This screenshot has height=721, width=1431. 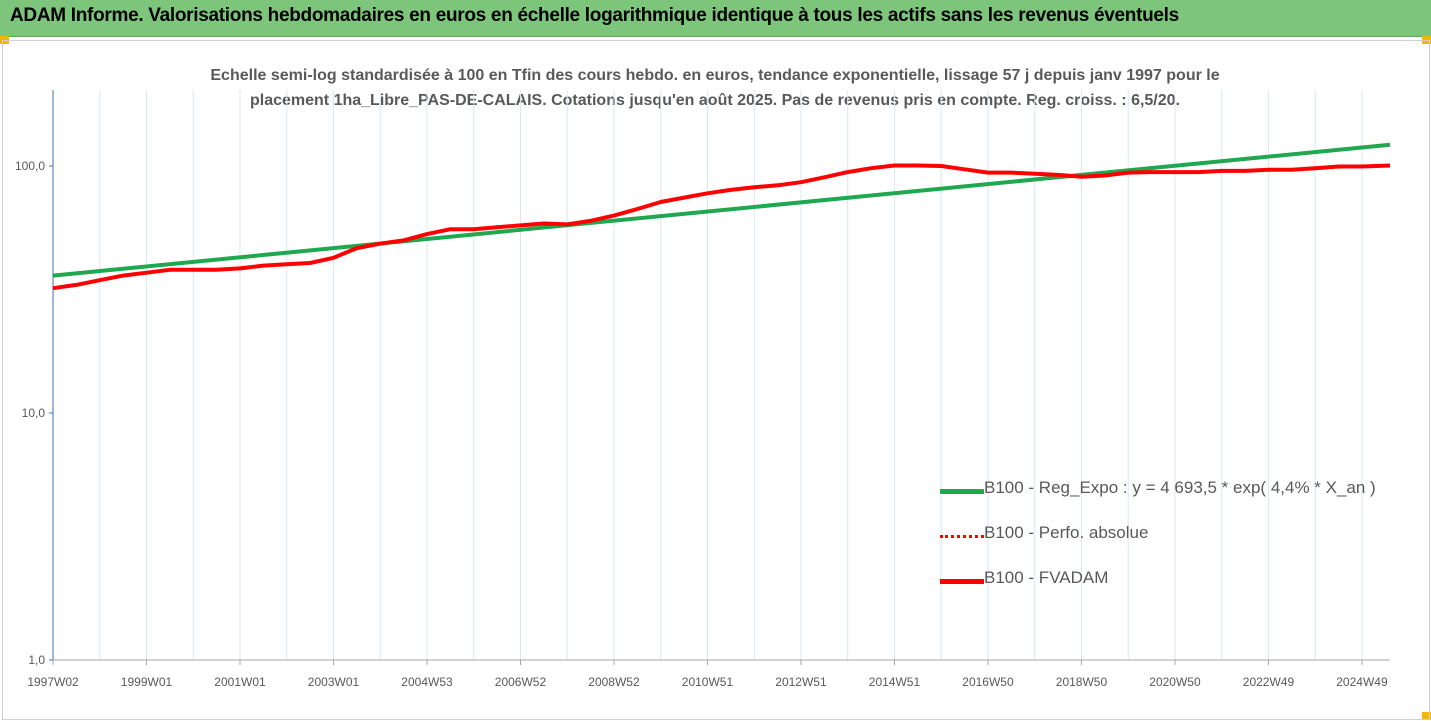 I want to click on x-tick-label: 2024W49, so click(x=1362, y=682).